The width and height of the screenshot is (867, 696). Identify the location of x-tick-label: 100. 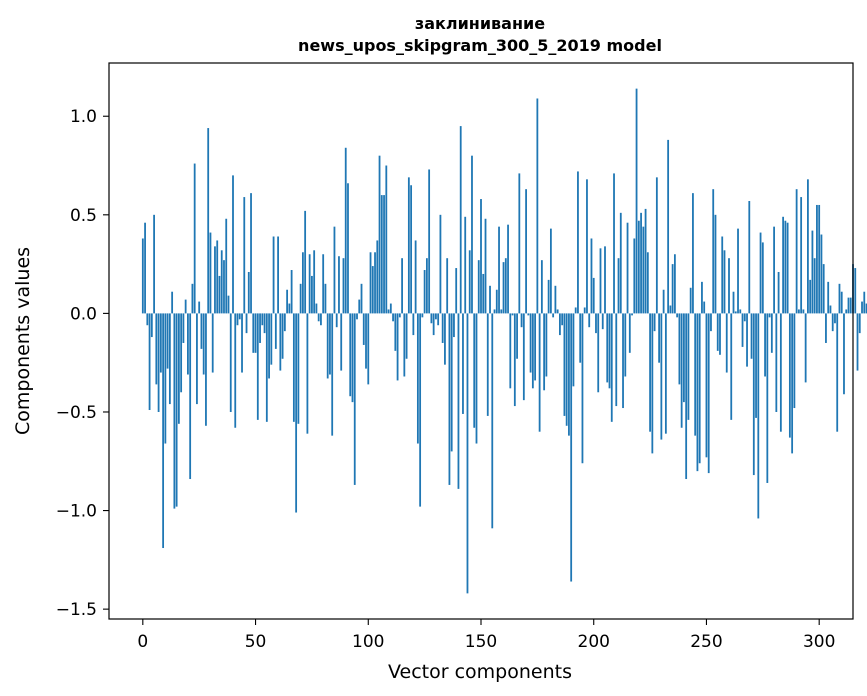
(368, 642).